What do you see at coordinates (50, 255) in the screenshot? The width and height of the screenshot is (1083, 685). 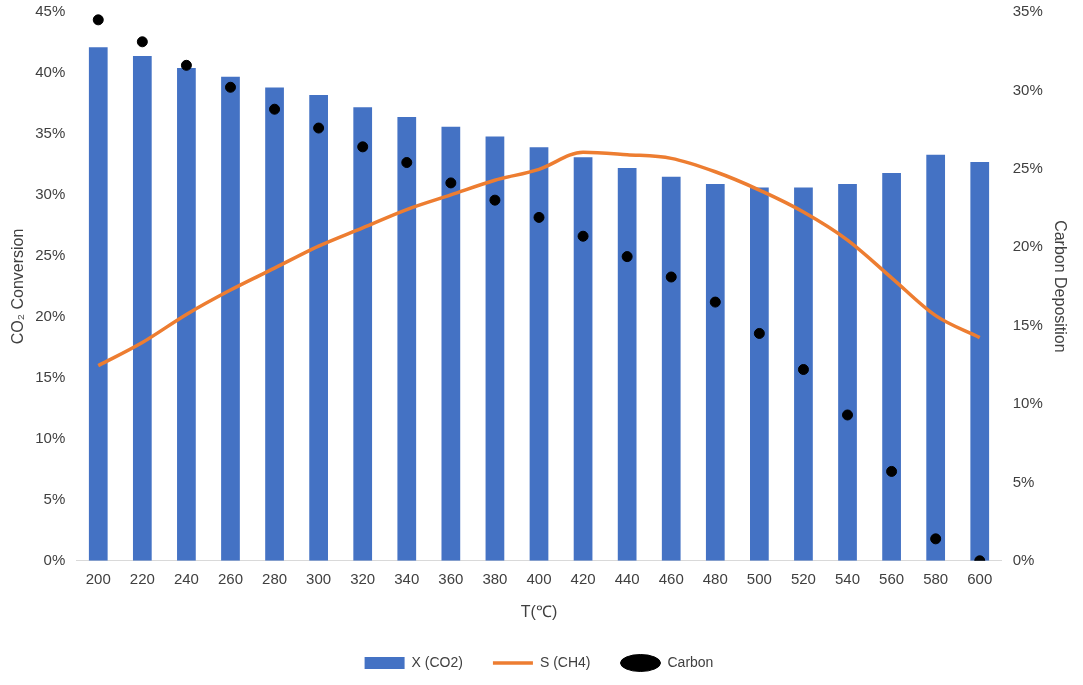 I see `y-tick-label: 25%` at bounding box center [50, 255].